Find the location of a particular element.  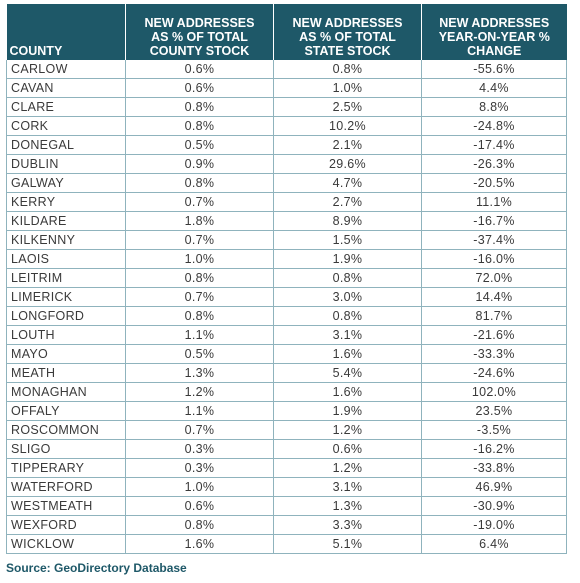

state-stock-cell: 5.4% is located at coordinates (347, 373).